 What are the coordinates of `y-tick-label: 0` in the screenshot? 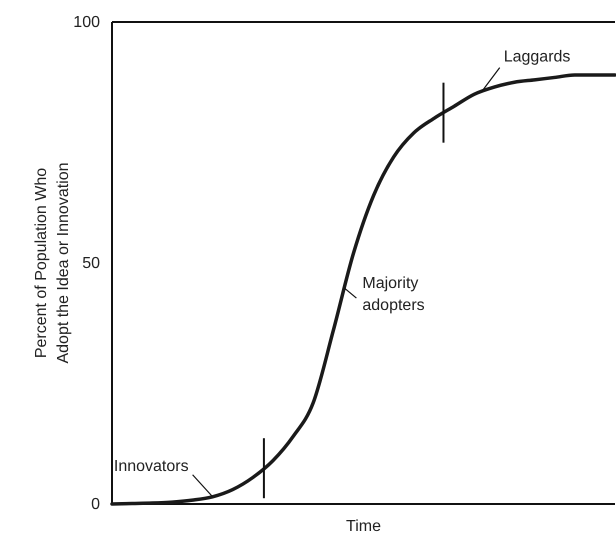 It's located at (95, 505).